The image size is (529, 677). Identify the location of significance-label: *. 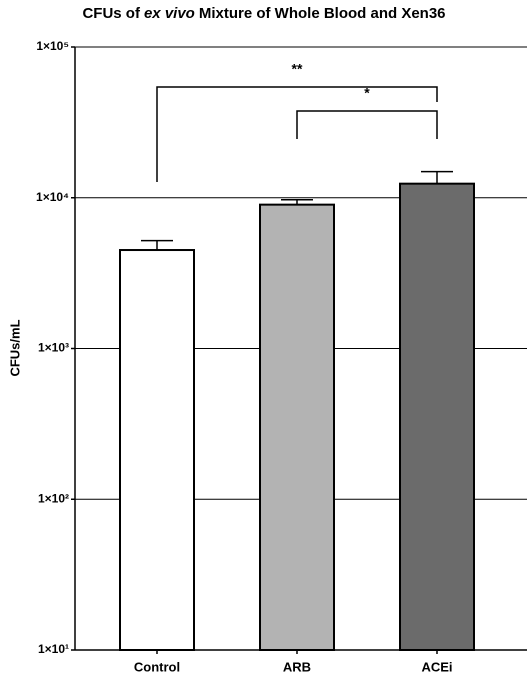
(367, 93).